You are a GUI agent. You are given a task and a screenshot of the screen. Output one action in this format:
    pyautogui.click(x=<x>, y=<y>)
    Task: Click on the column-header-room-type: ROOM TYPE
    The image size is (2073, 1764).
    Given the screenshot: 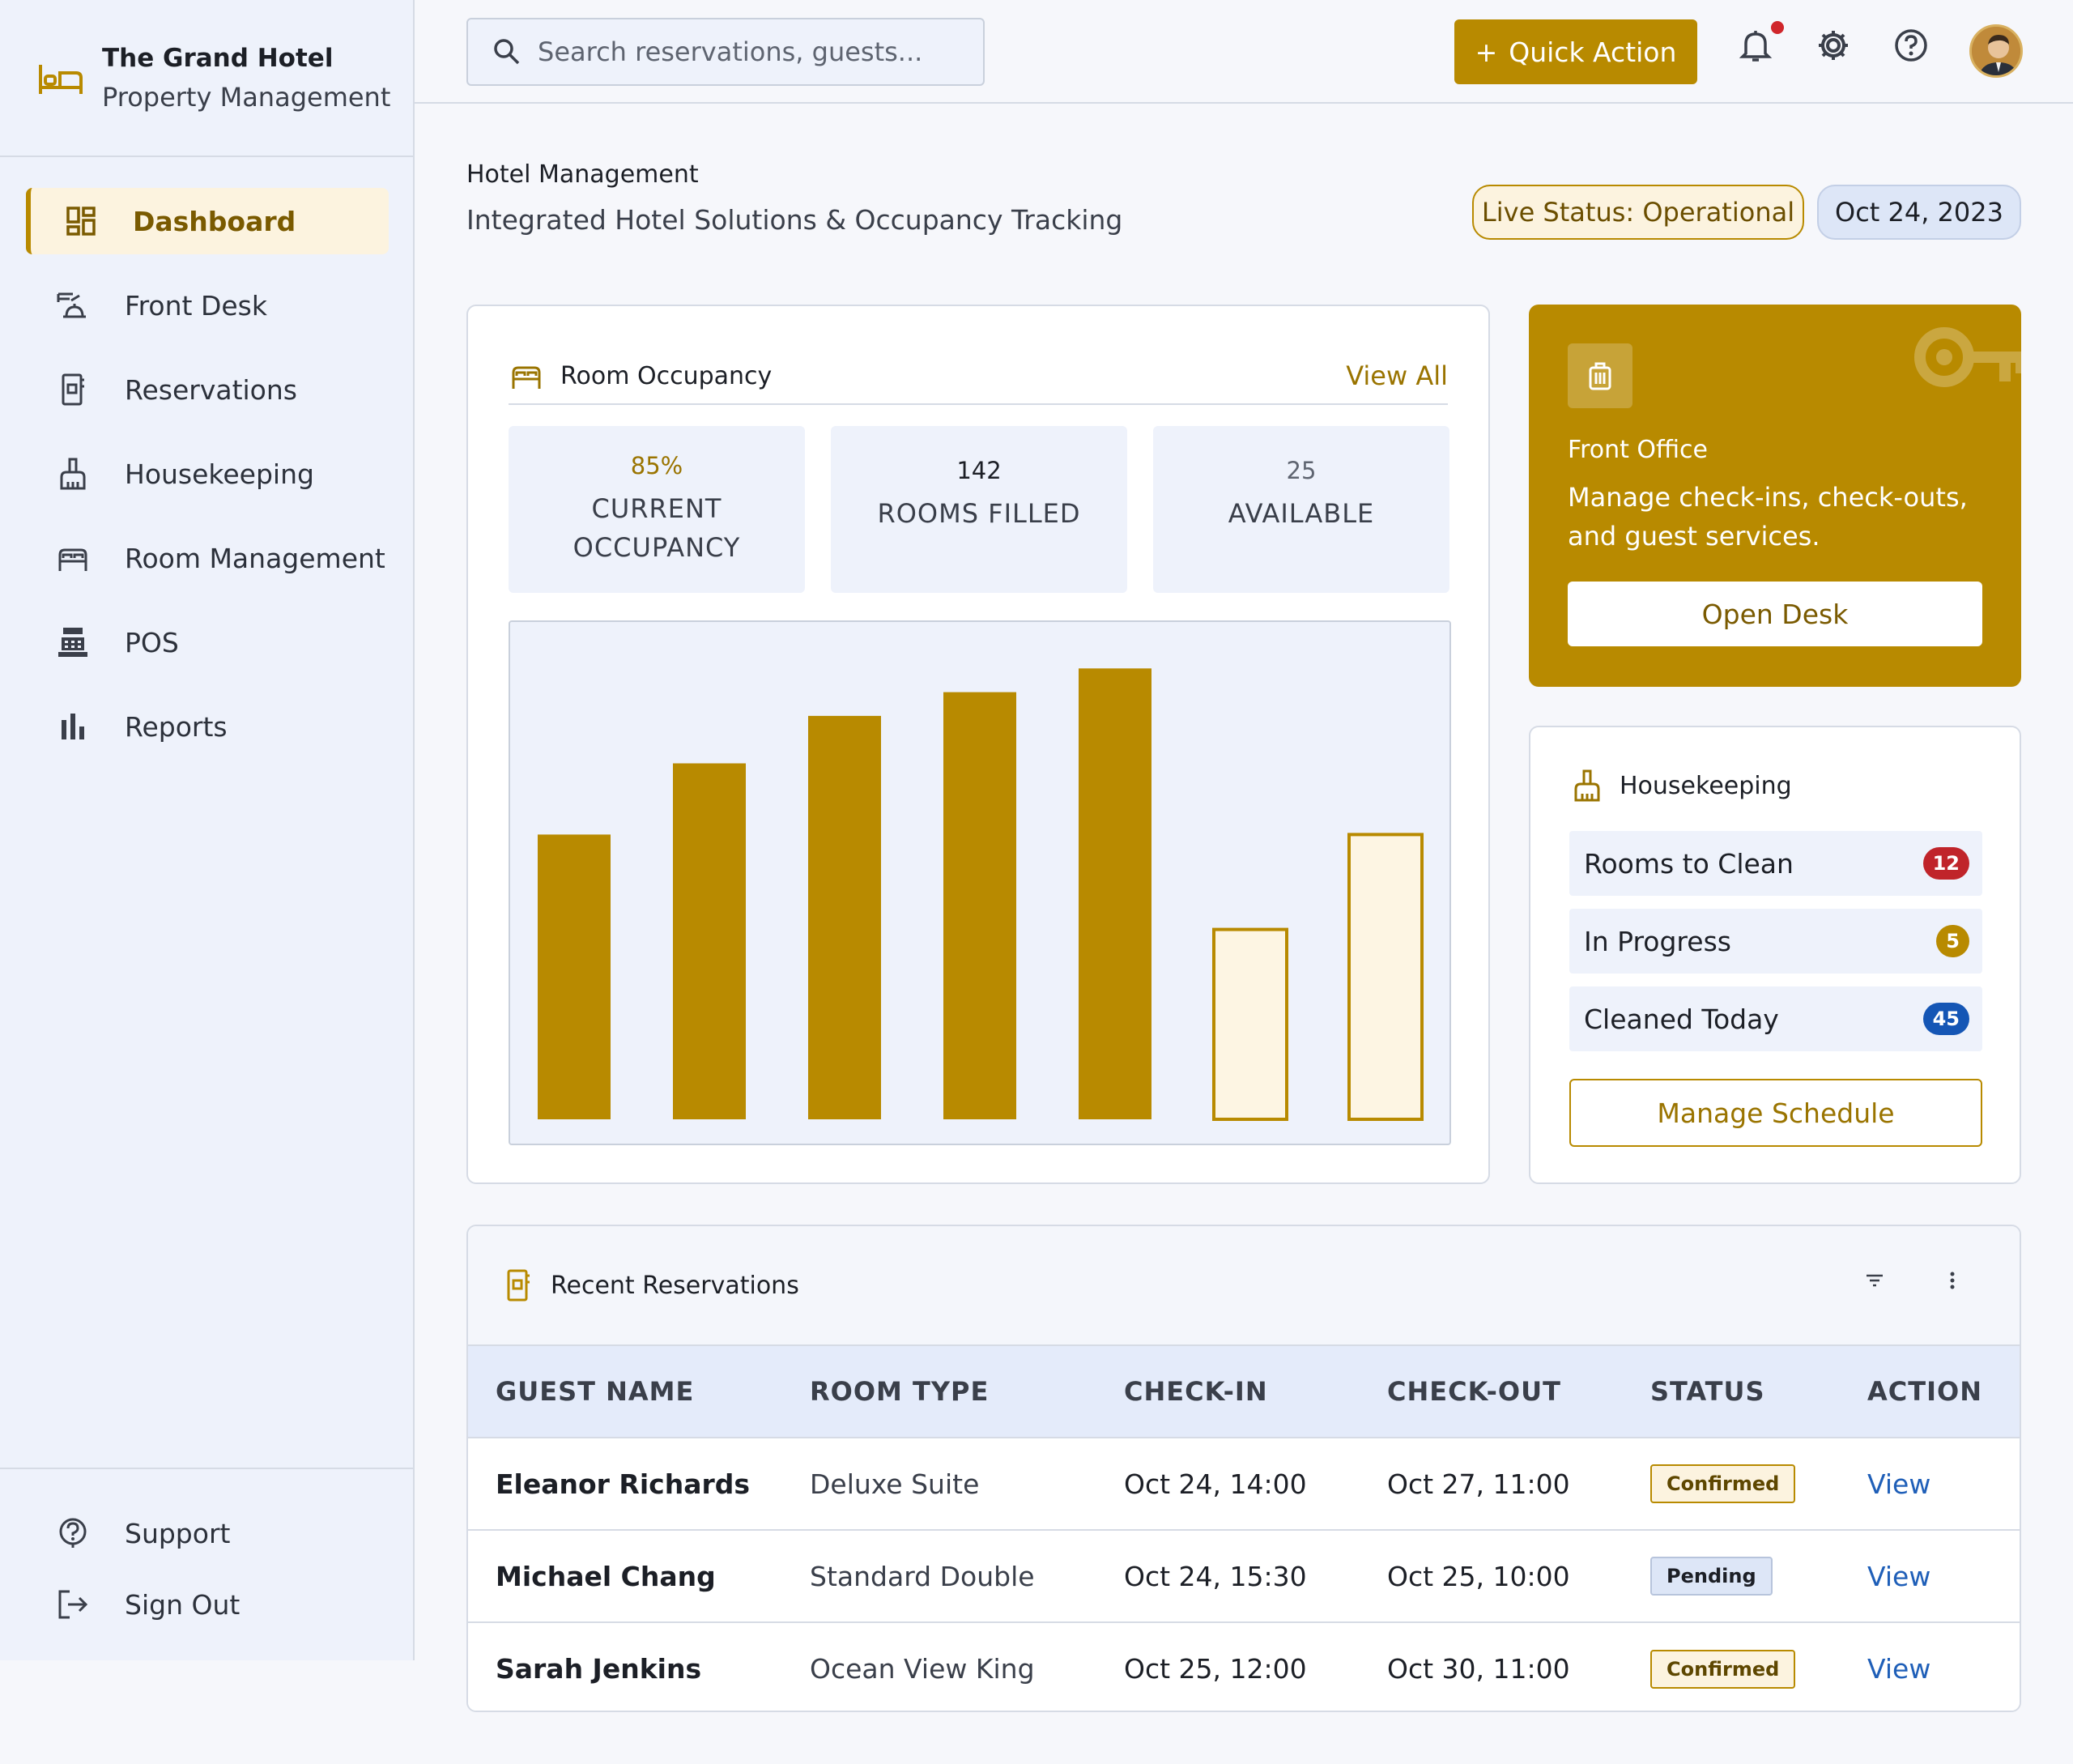 What is the action you would take?
    pyautogui.click(x=900, y=1391)
    